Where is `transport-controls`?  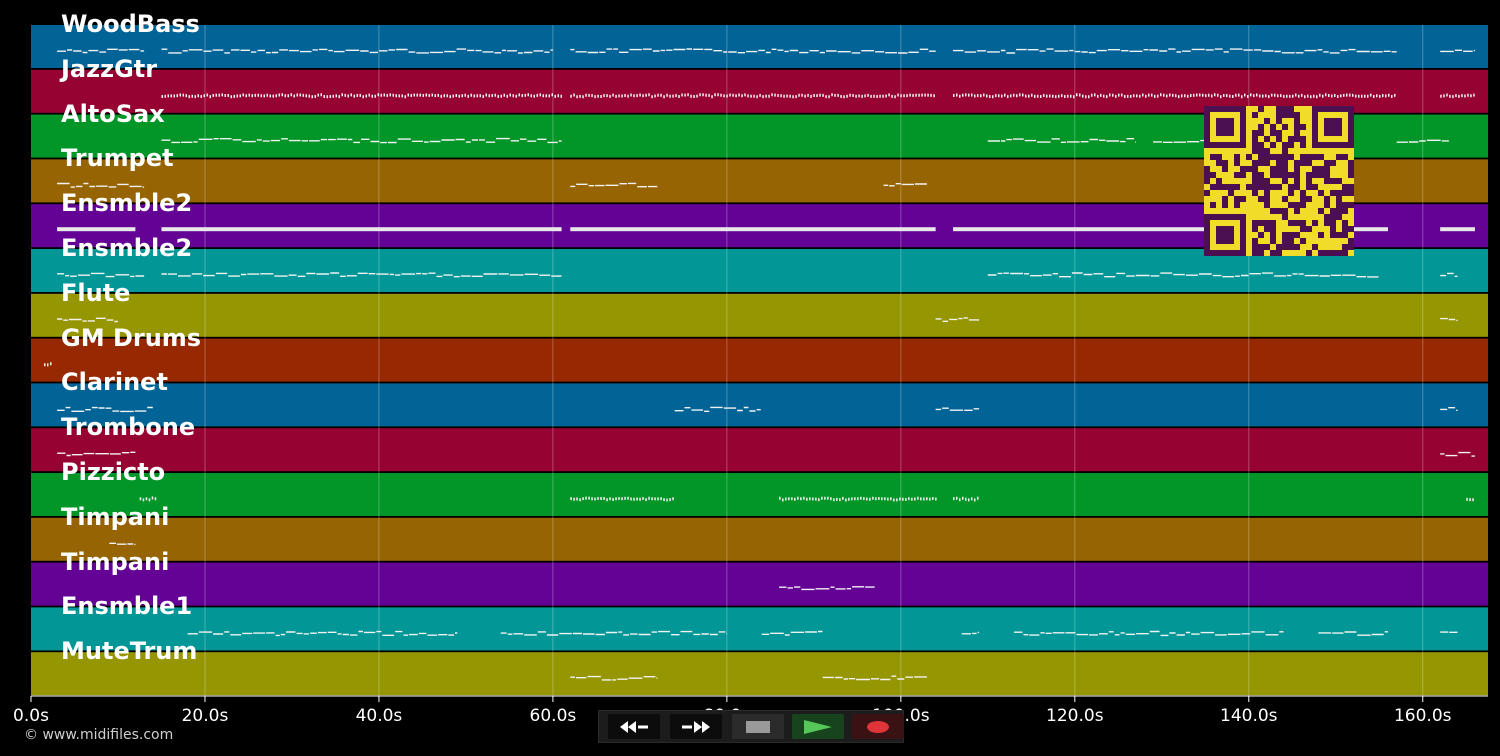 transport-controls is located at coordinates (751, 726).